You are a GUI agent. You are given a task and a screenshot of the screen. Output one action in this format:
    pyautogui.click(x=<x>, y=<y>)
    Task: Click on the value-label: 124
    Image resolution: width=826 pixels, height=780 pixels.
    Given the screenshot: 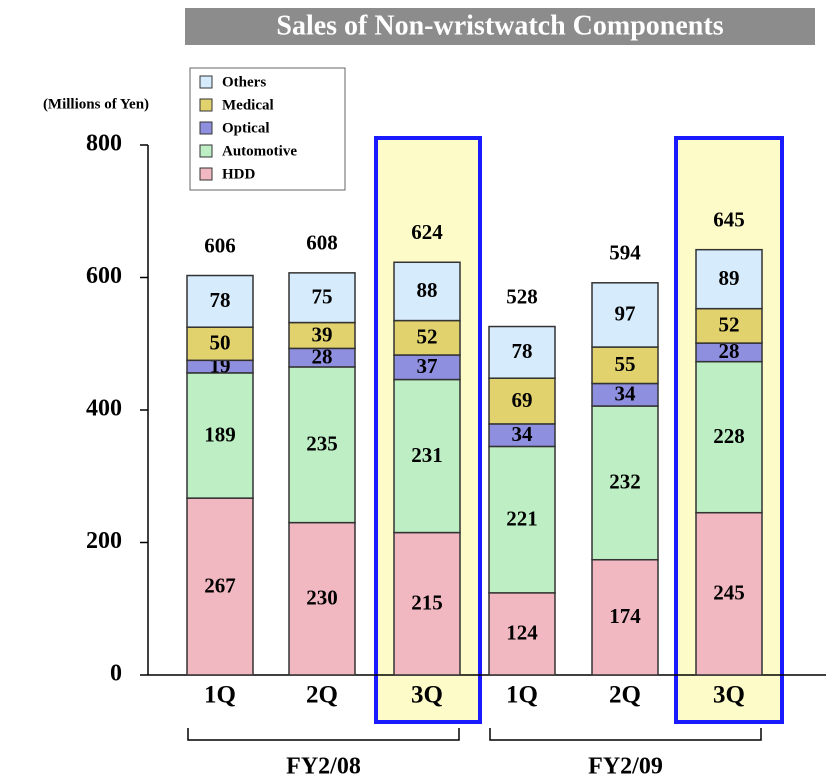 What is the action you would take?
    pyautogui.click(x=522, y=633)
    